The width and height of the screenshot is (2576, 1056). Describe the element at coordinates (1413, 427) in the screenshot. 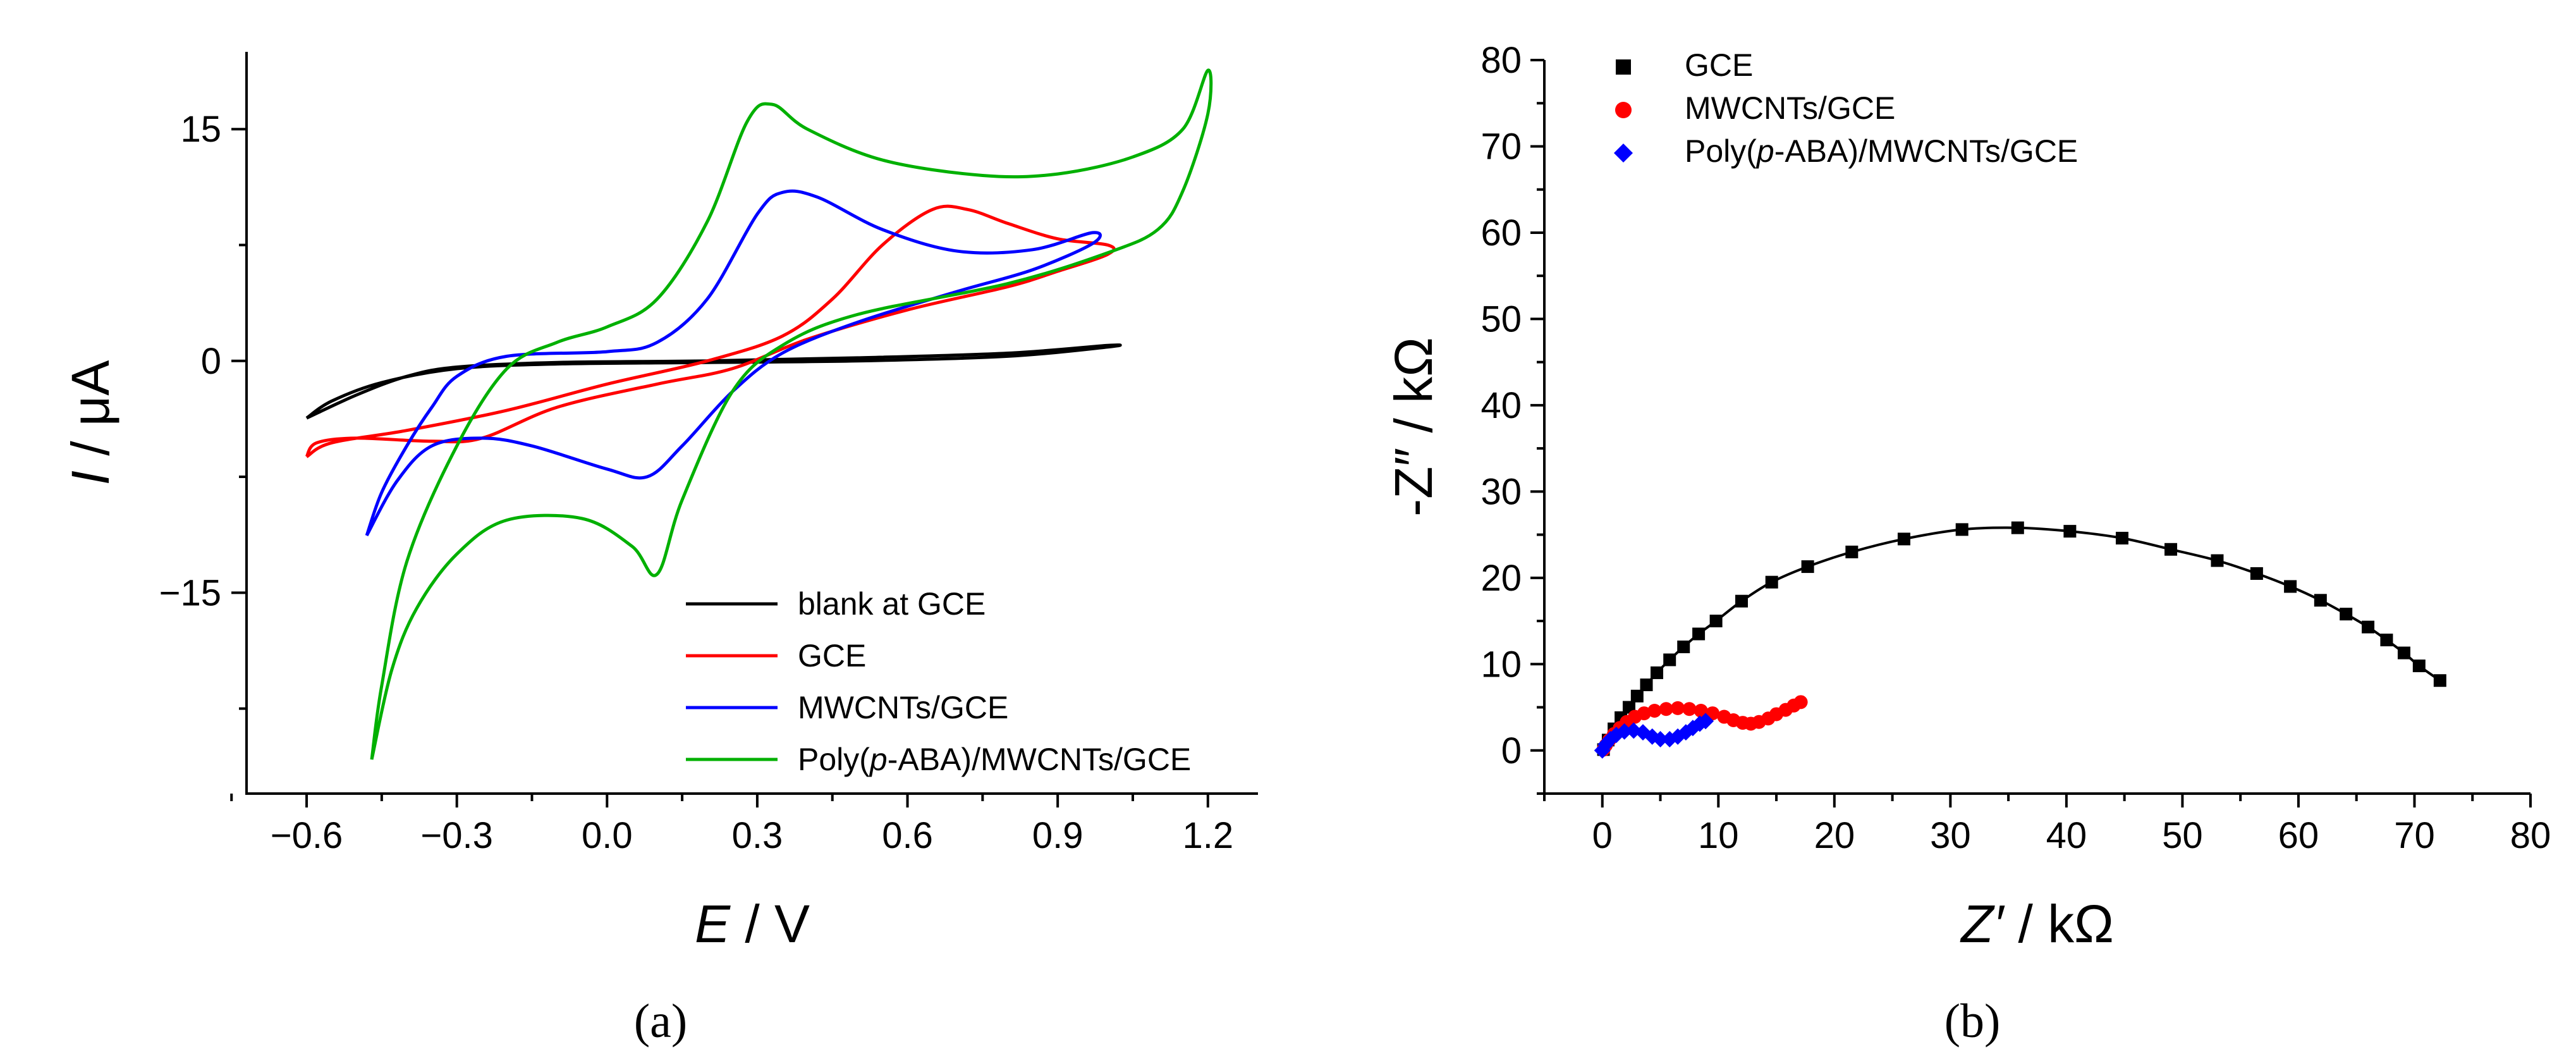

I see `y-axis-label: -Z″ / kΩ` at that location.